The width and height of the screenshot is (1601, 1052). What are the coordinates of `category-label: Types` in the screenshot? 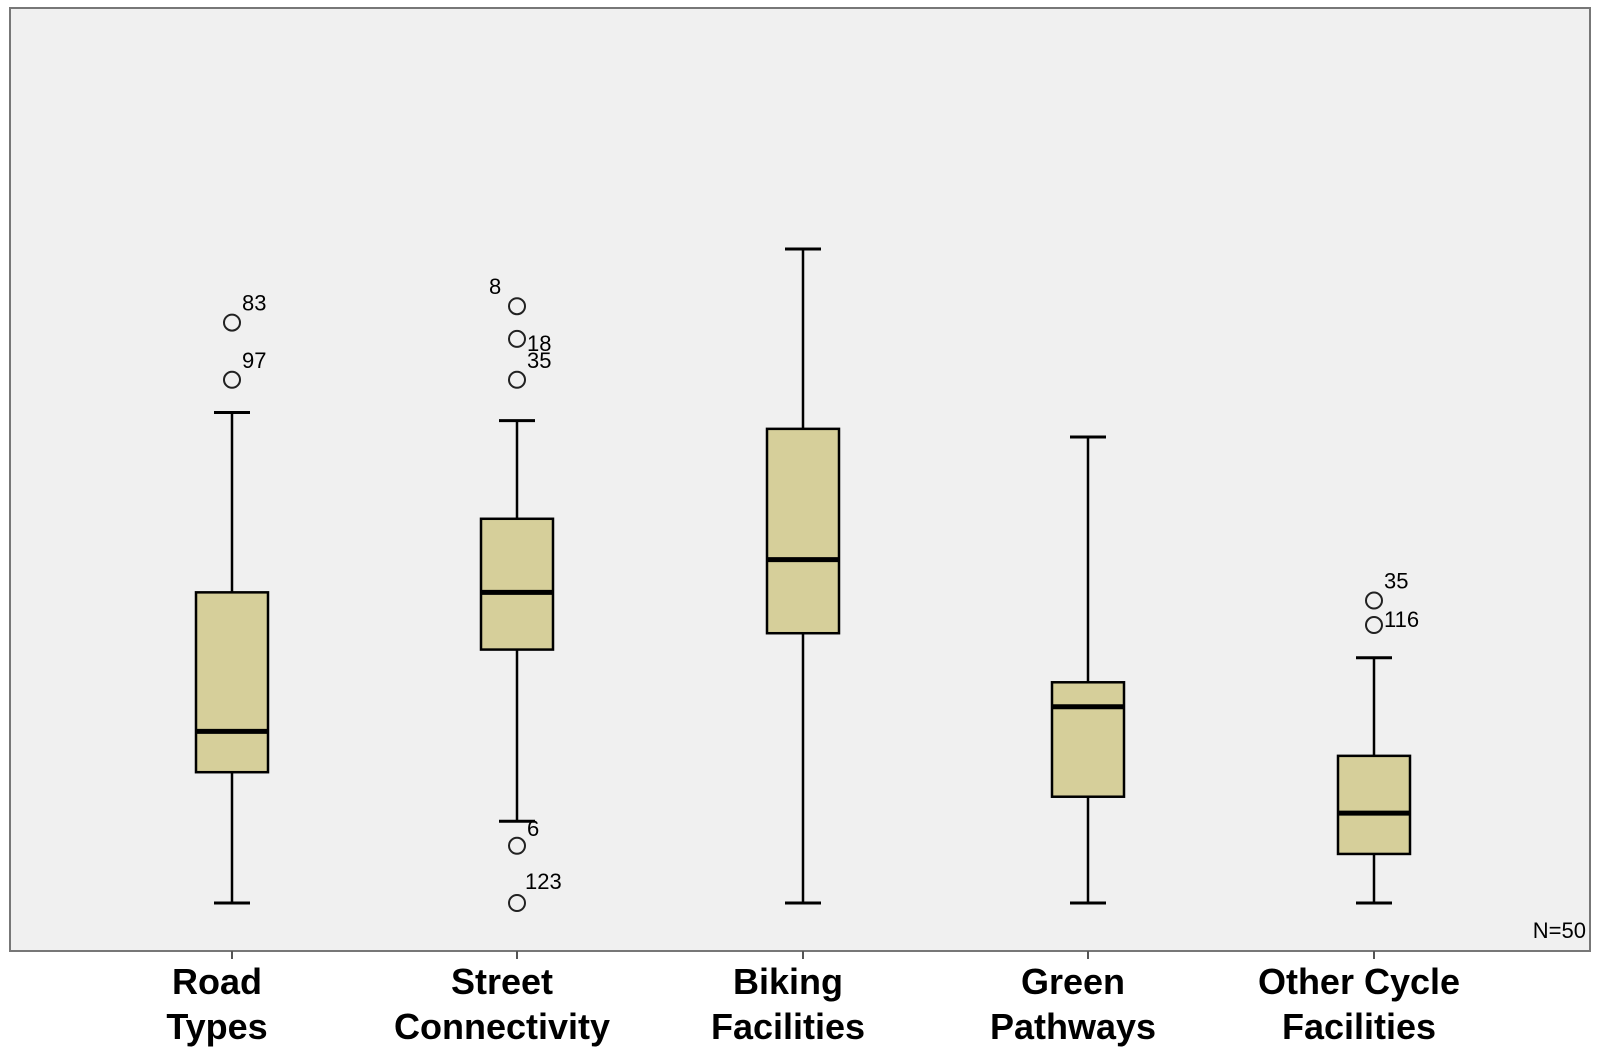 It's located at (216, 1026).